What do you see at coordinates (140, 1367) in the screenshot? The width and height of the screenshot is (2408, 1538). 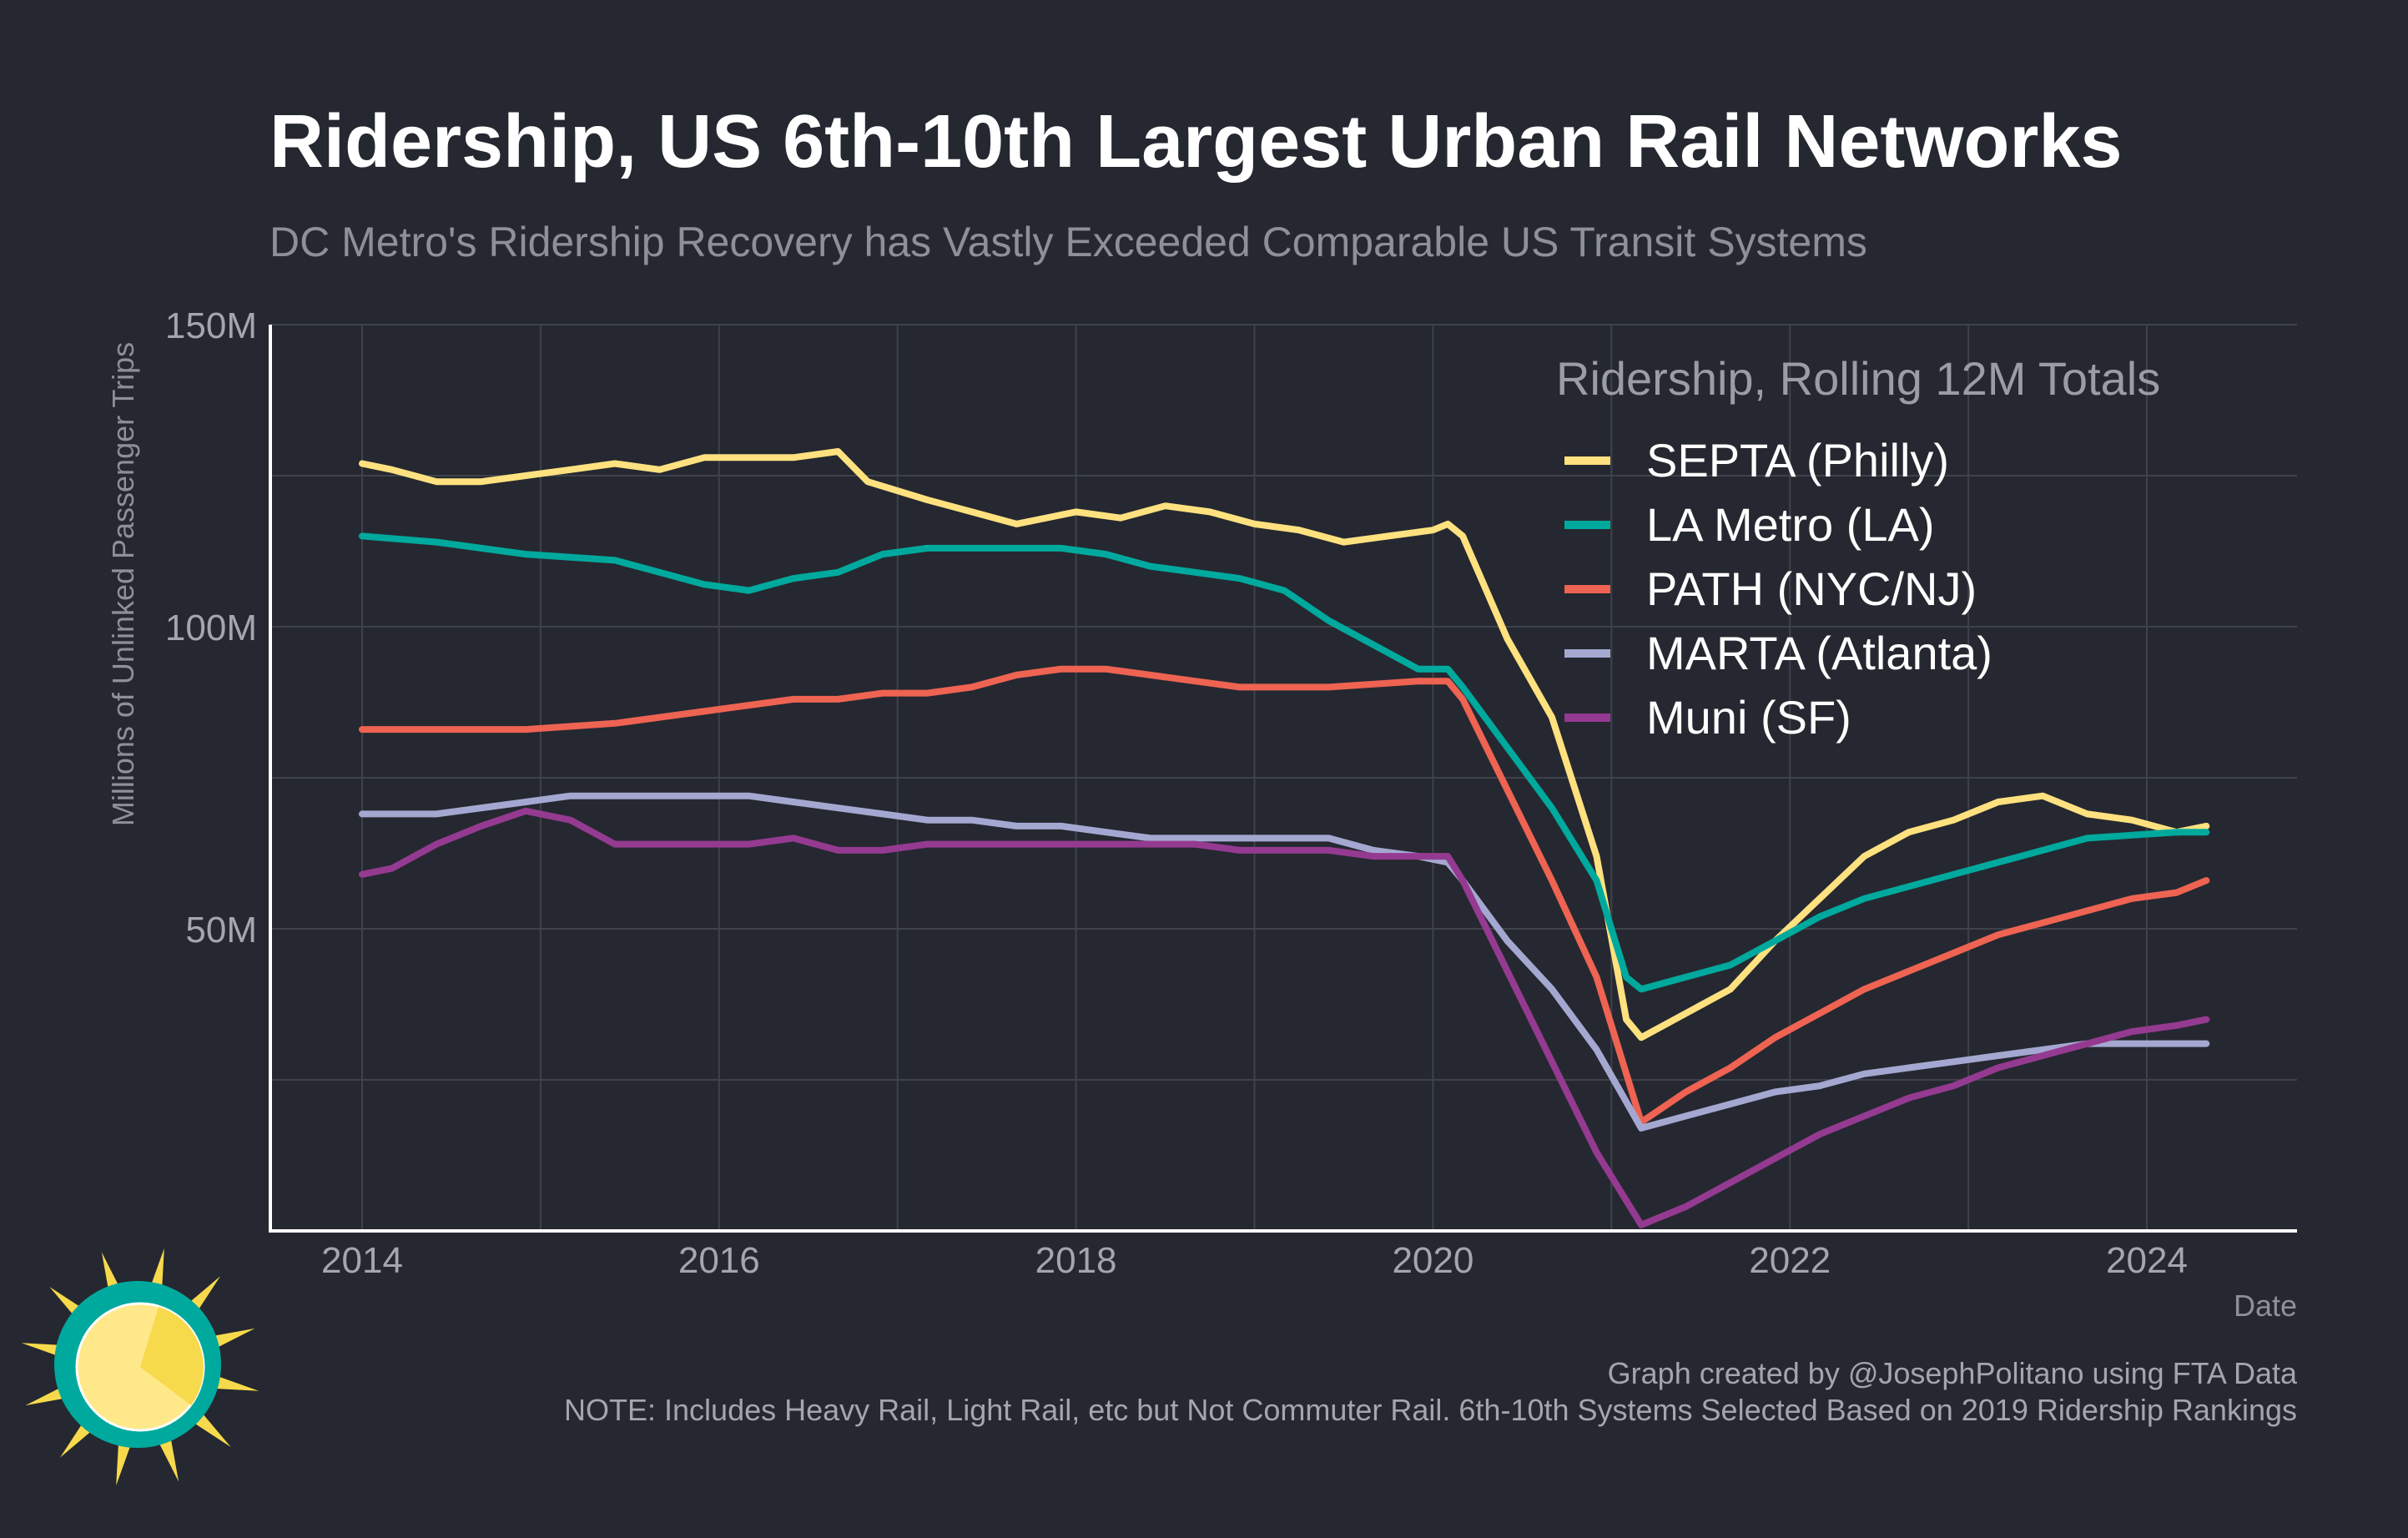 I see `sun-logo-icon` at bounding box center [140, 1367].